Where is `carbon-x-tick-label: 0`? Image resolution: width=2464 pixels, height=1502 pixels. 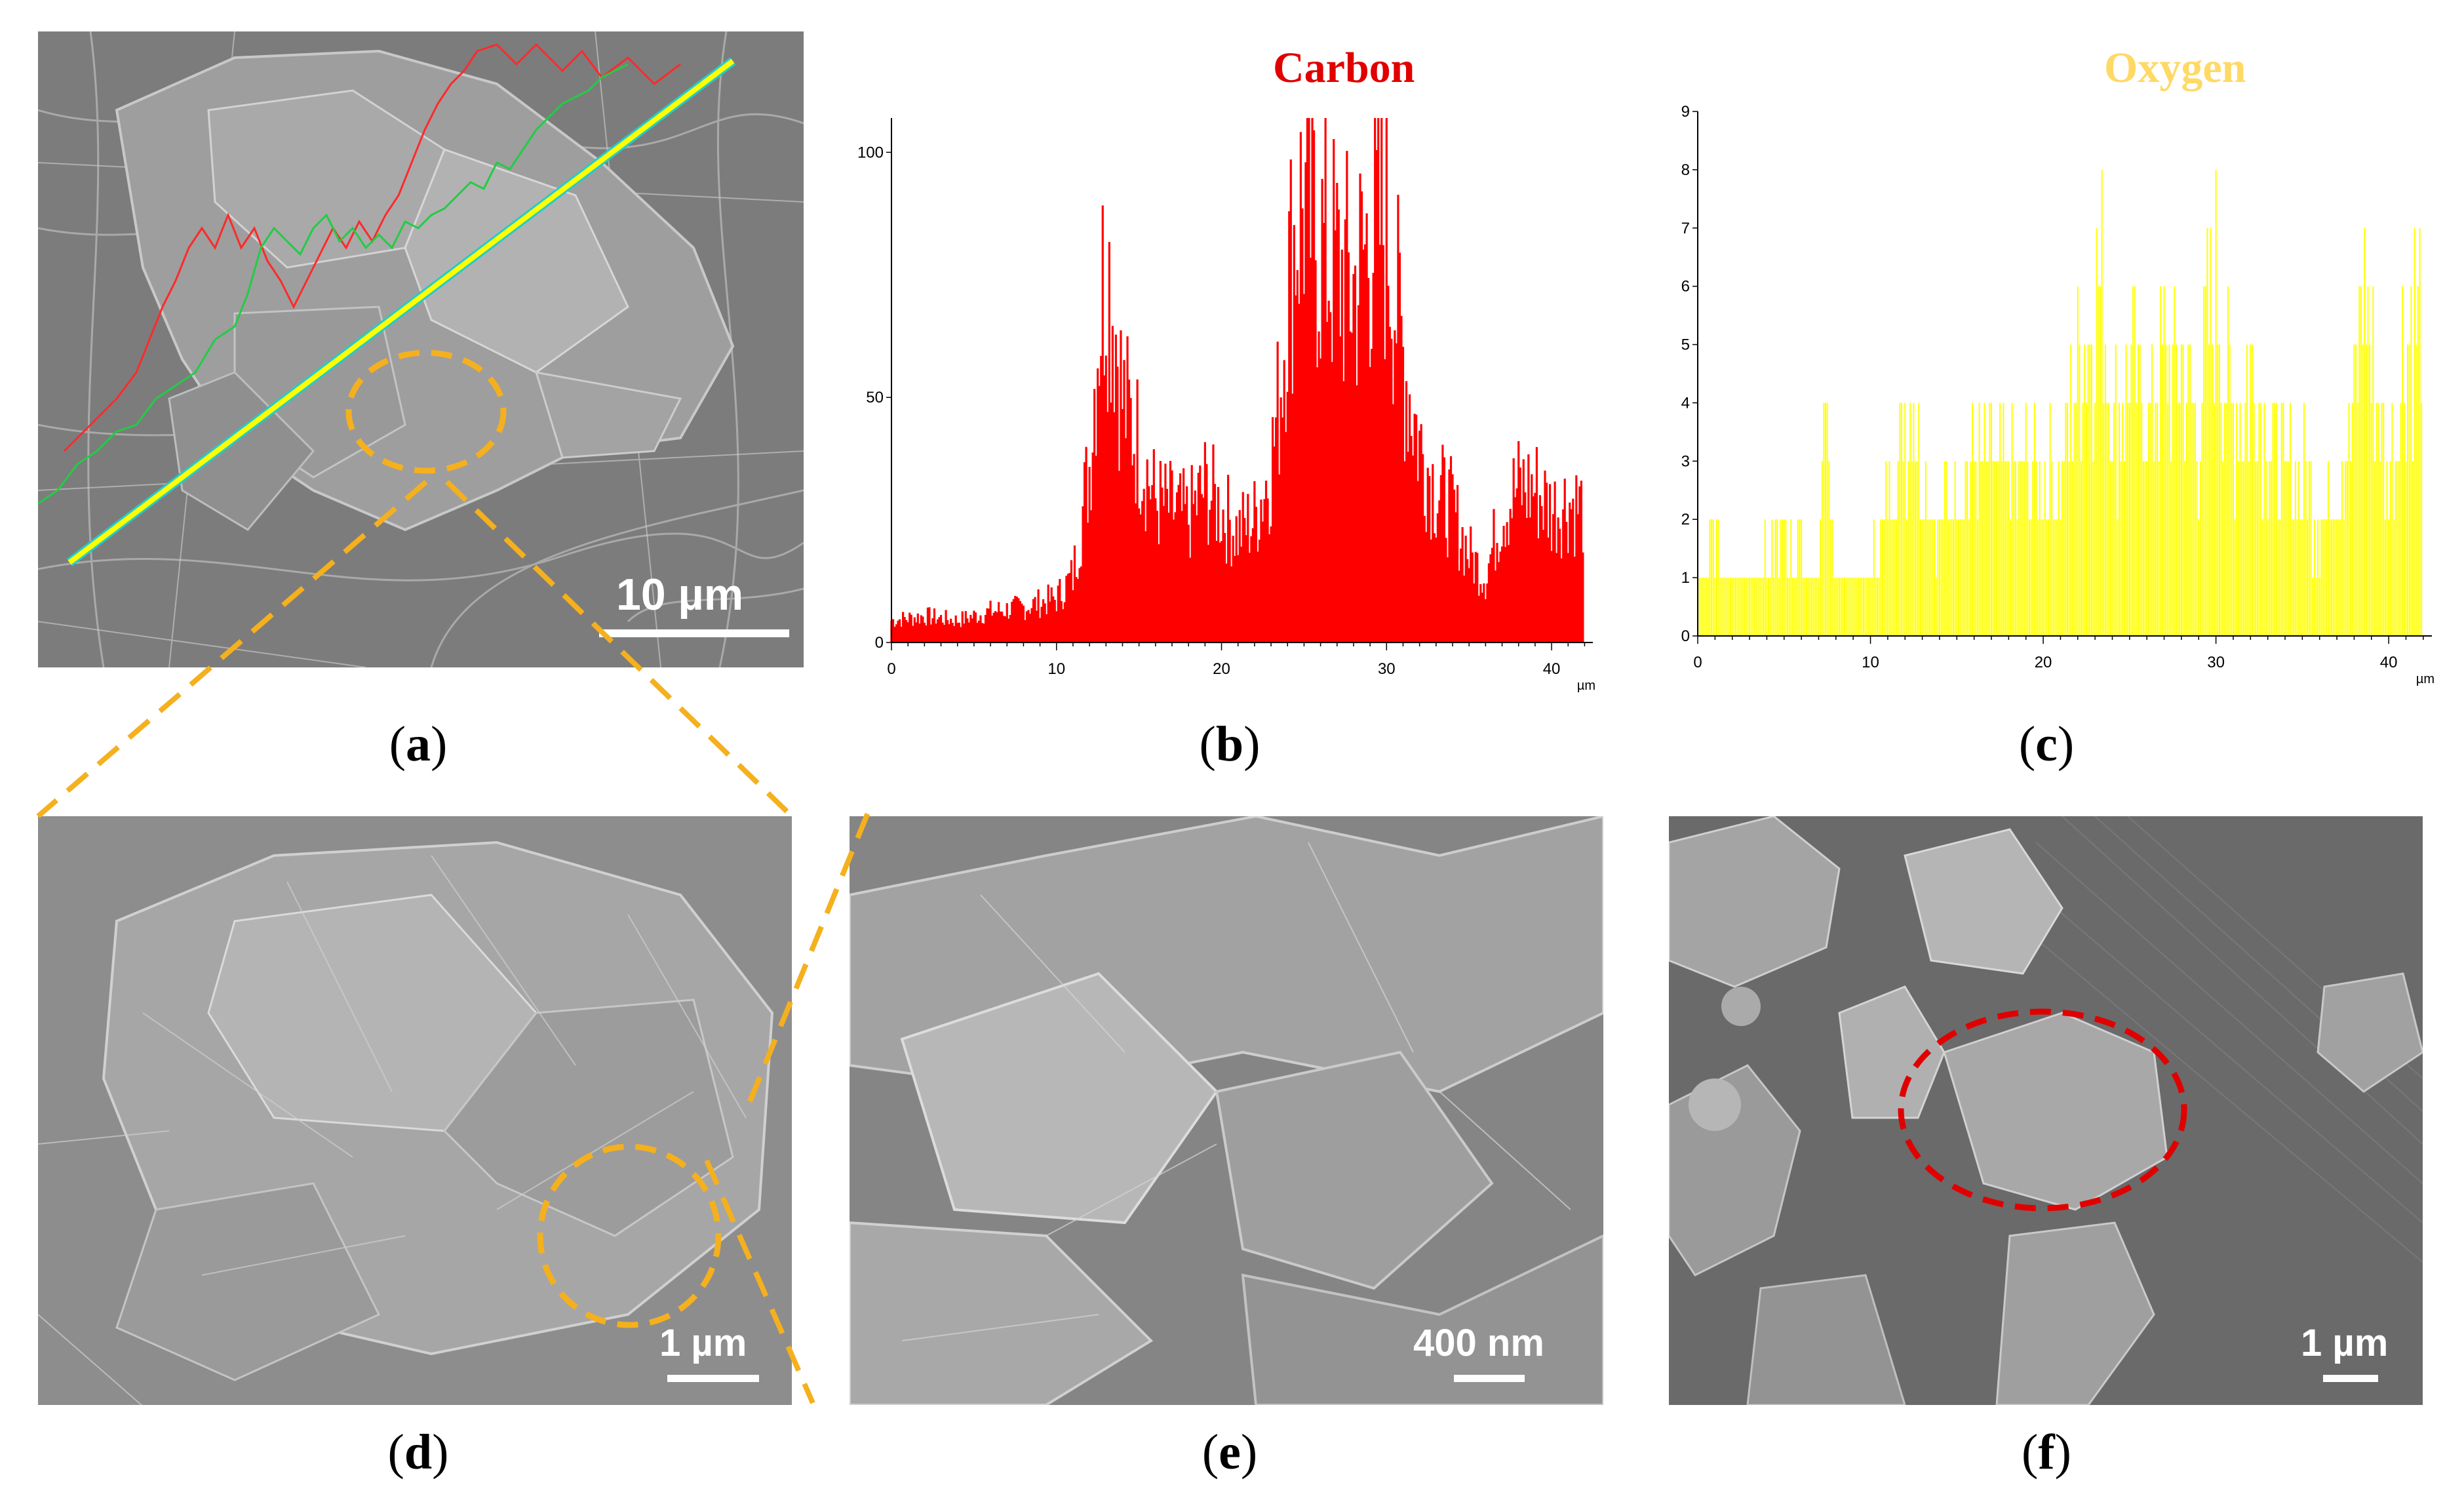 carbon-x-tick-label: 0 is located at coordinates (891, 669).